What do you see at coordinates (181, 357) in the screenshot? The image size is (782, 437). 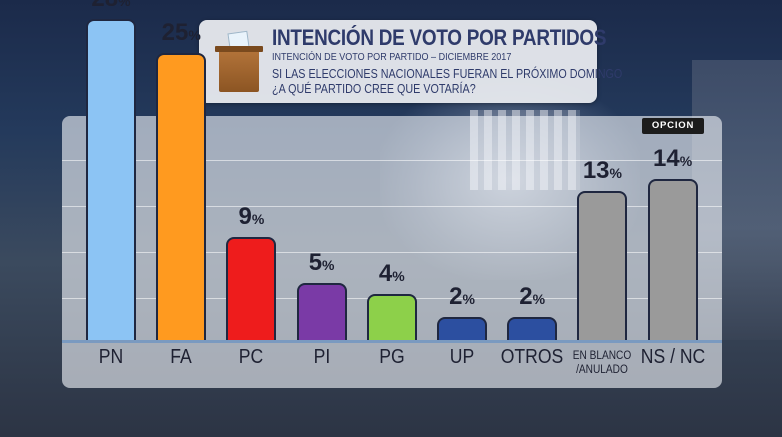 I see `category-label-2: FA` at bounding box center [181, 357].